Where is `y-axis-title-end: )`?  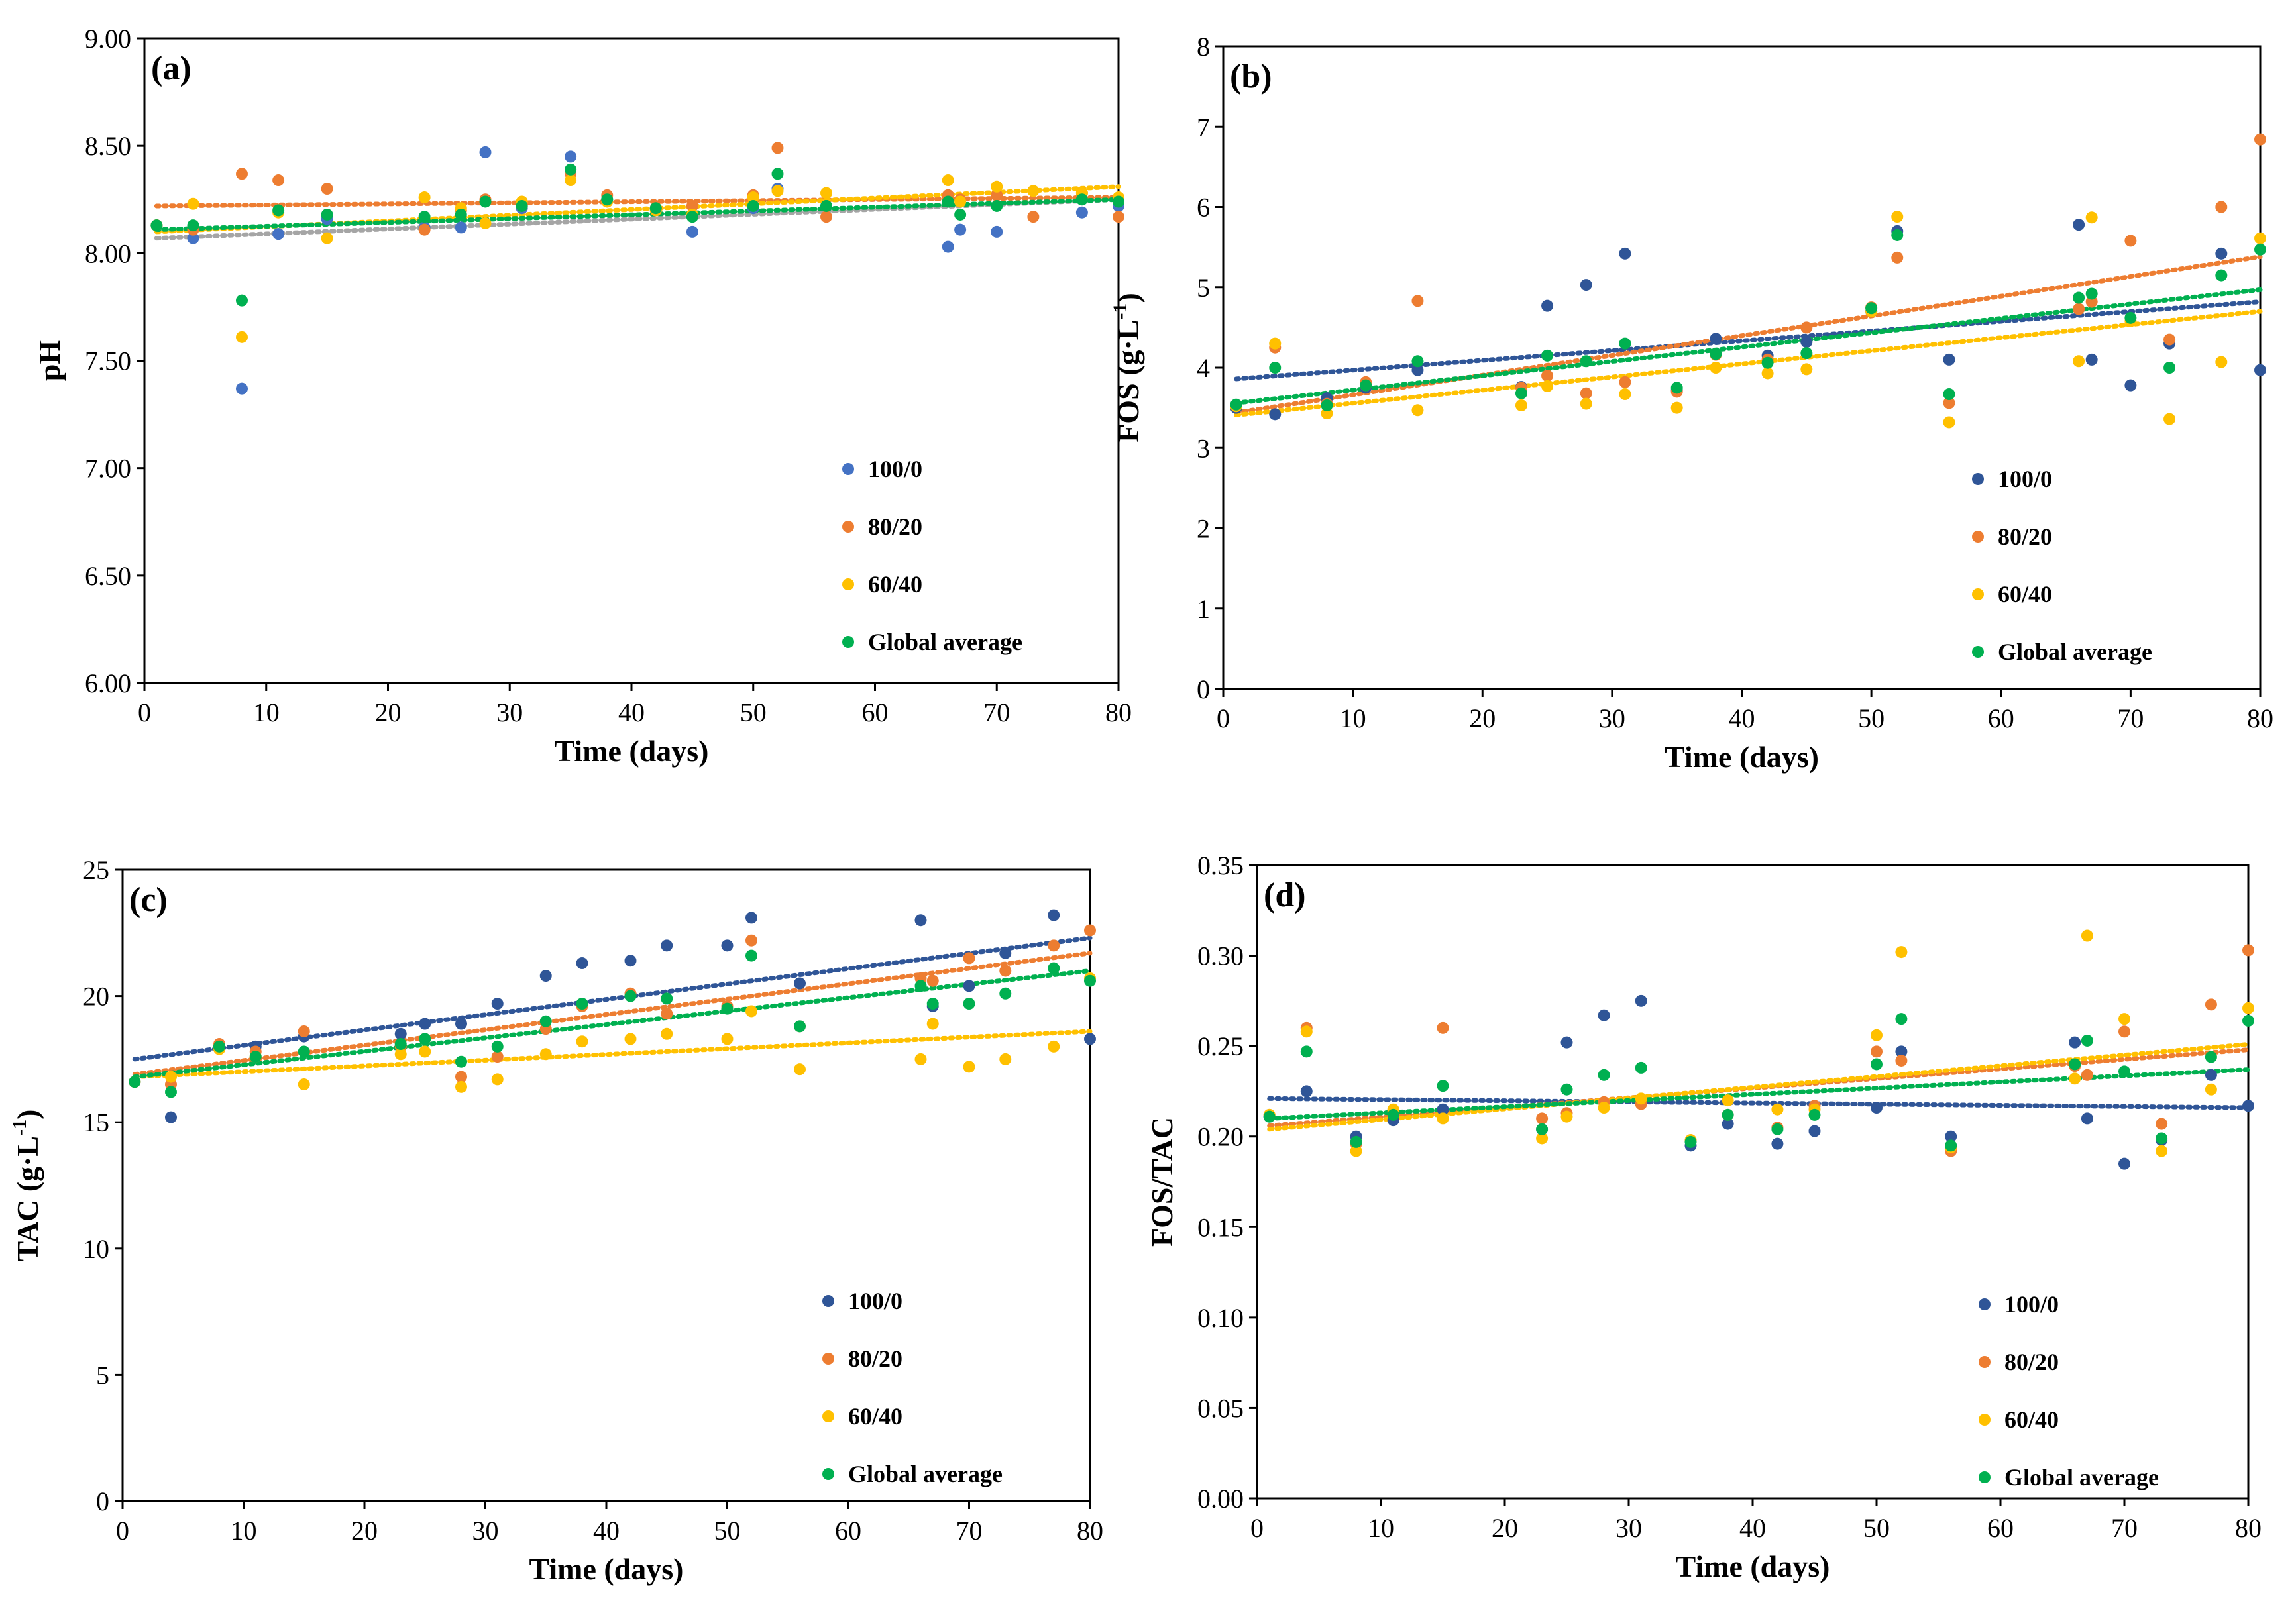 y-axis-title-end: ) is located at coordinates (1128, 298).